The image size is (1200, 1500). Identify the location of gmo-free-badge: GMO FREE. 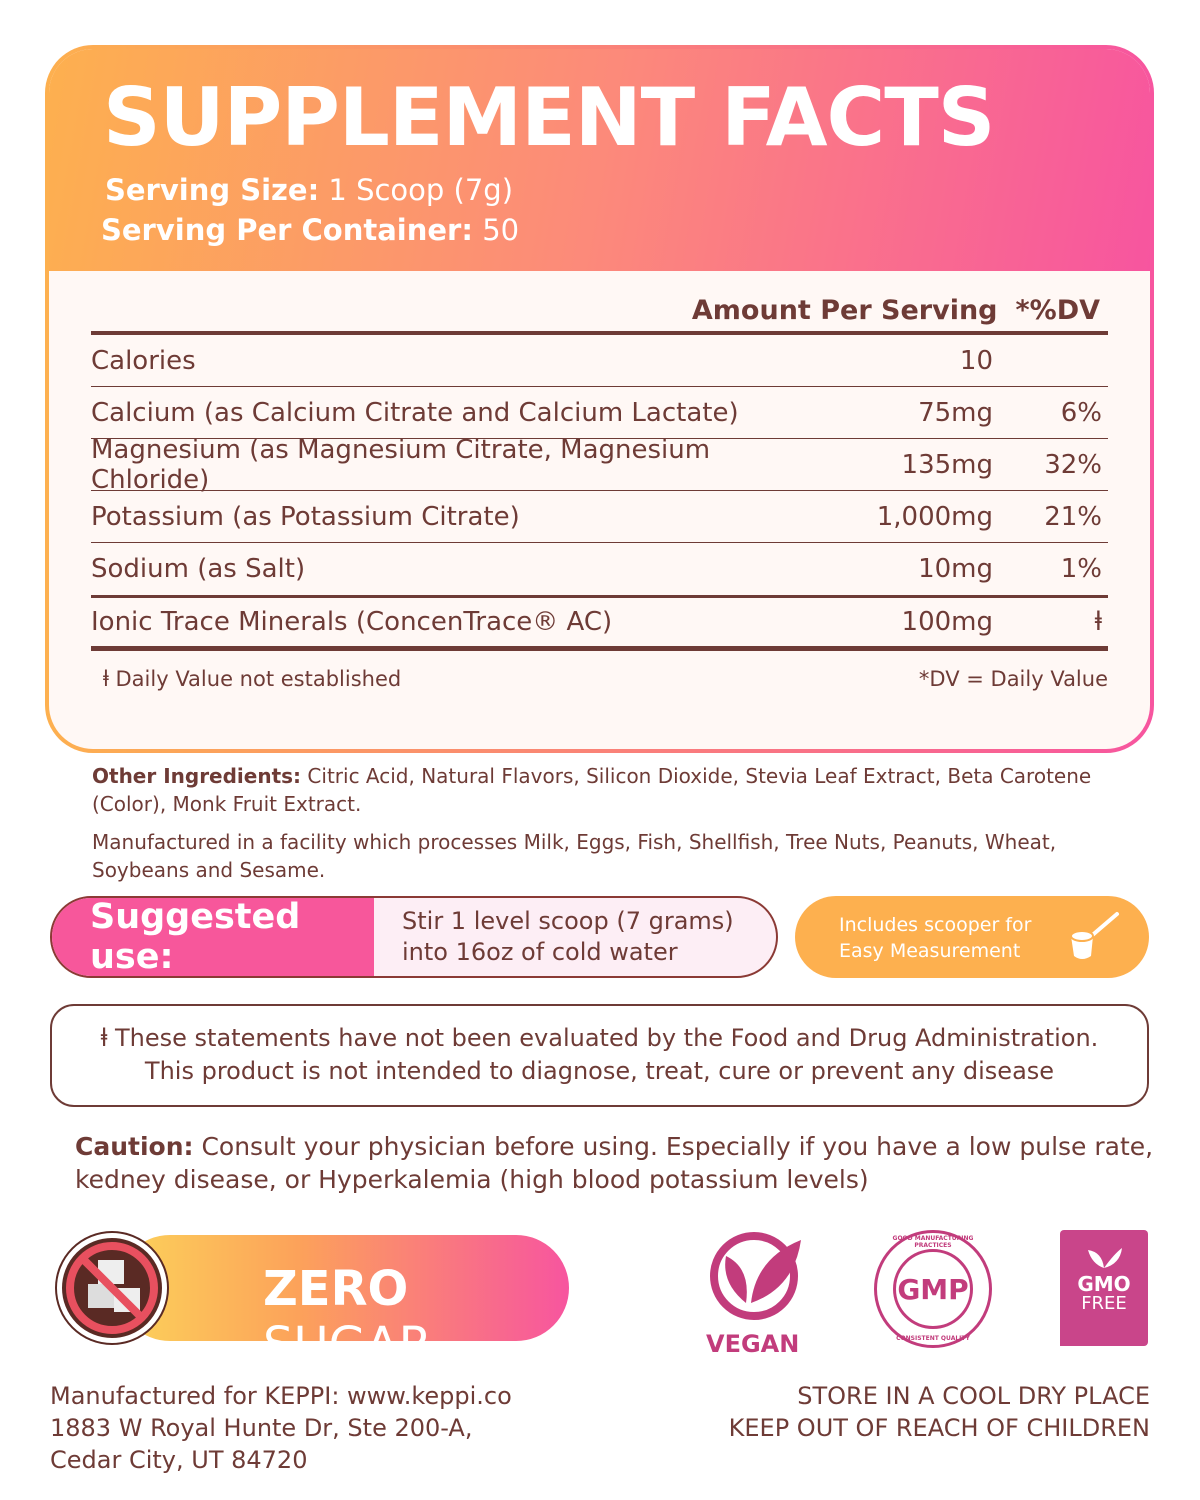
(1104, 1288).